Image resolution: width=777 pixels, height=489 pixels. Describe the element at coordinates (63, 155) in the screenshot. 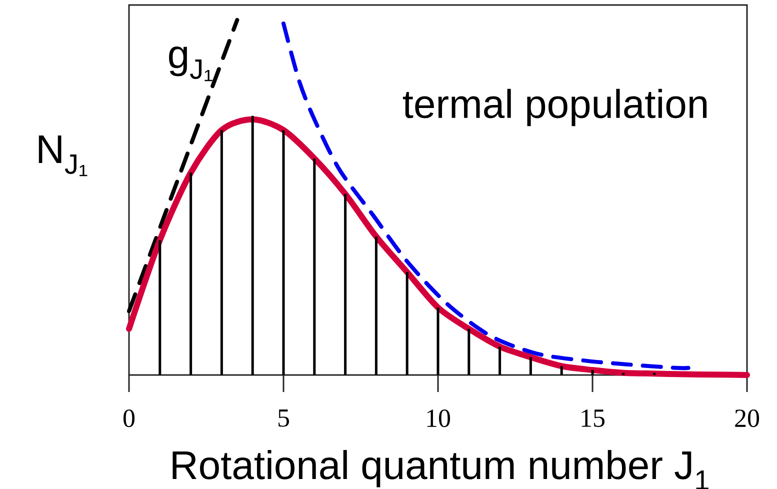

I see `y-axis-title: N$_{J₁}$` at that location.